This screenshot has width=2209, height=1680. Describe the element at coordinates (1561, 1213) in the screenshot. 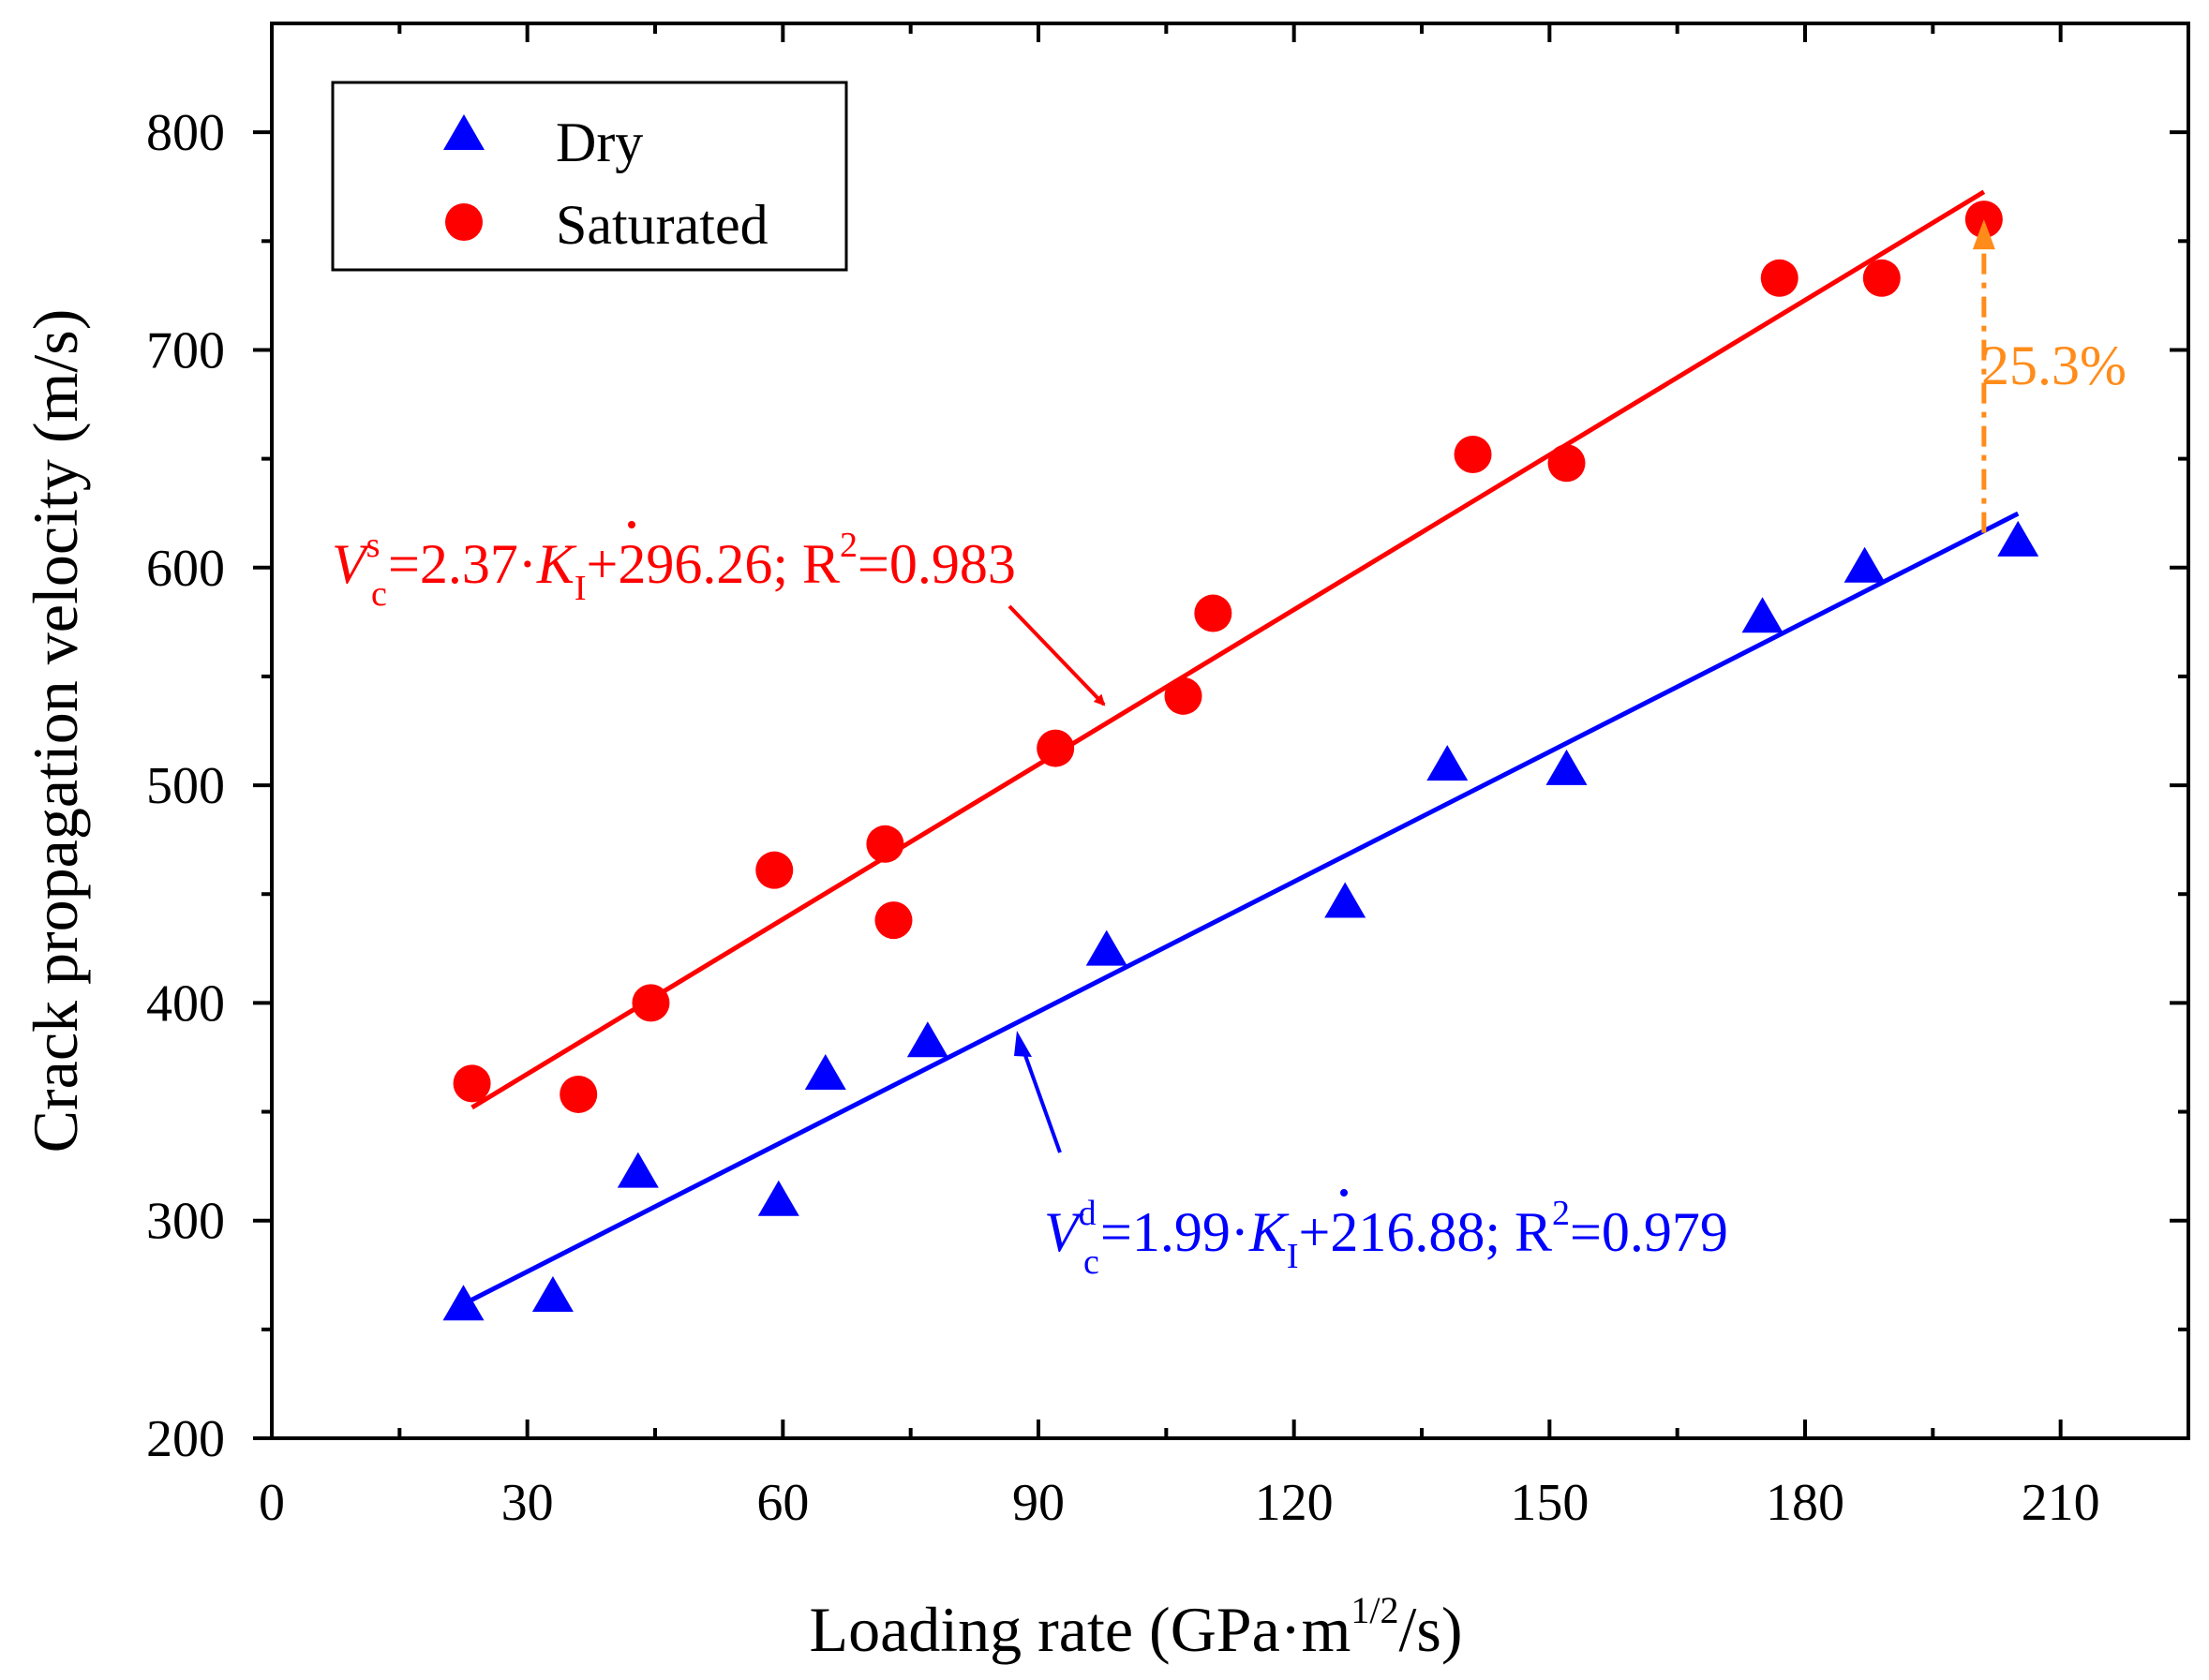

I see `dry-eq-r-sup: 2` at that location.